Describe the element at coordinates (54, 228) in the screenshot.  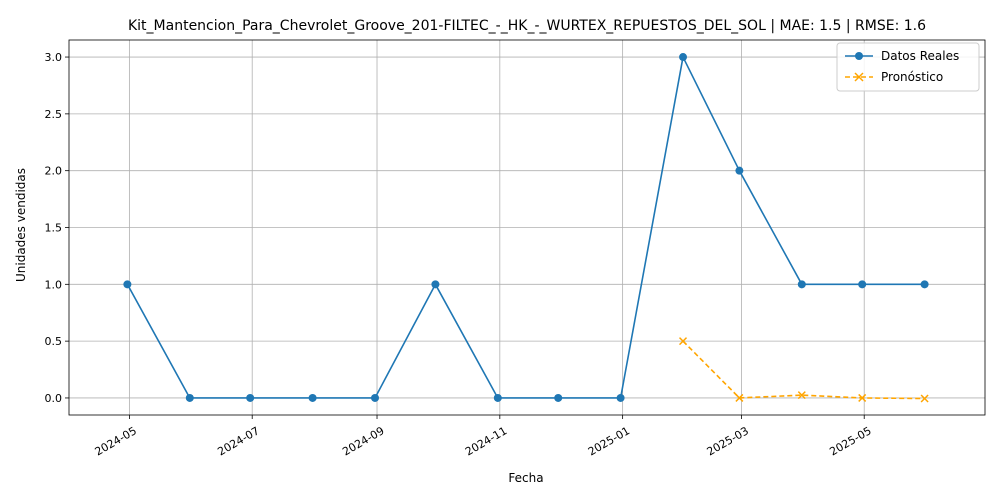
I see `y-tick-label: 1.5` at that location.